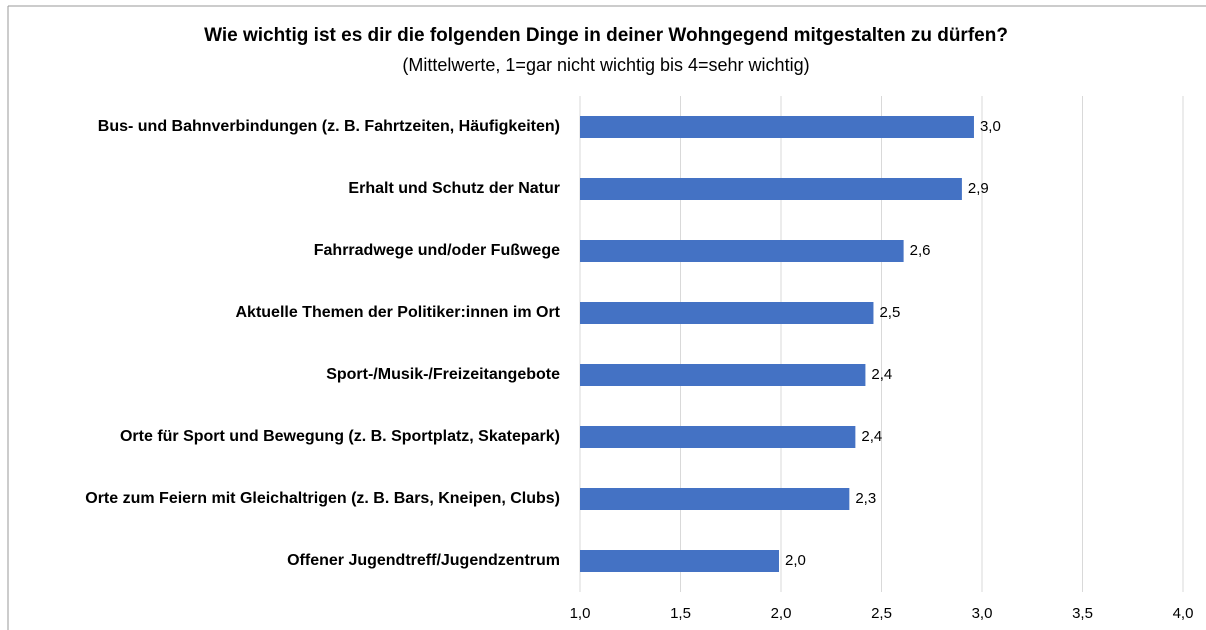 This screenshot has width=1206, height=630. Describe the element at coordinates (423, 560) in the screenshot. I see `y-tick-label: Offener Jugendtreff/Jugendzentrum` at that location.